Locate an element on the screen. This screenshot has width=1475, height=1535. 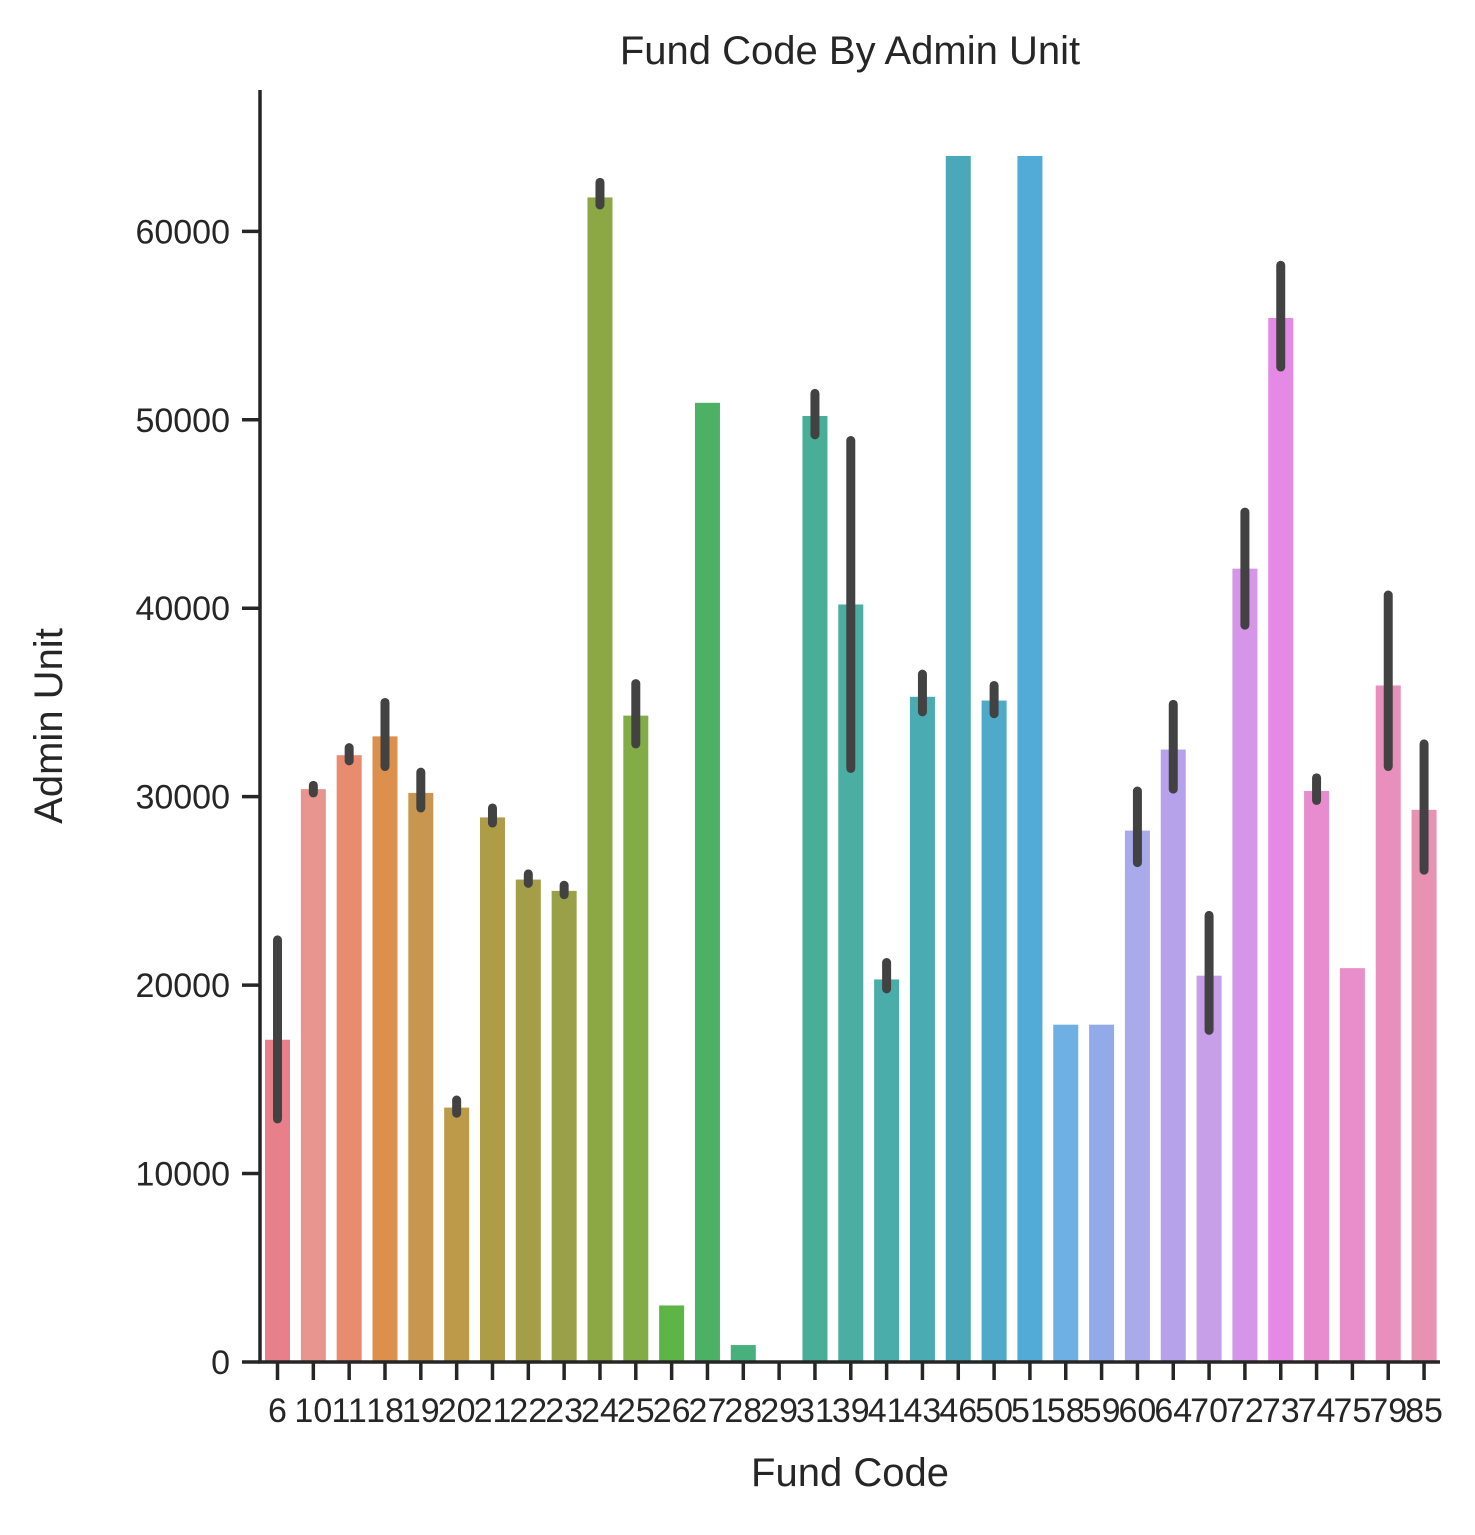
x-tick-label-58: 58 is located at coordinates (1066, 1411).